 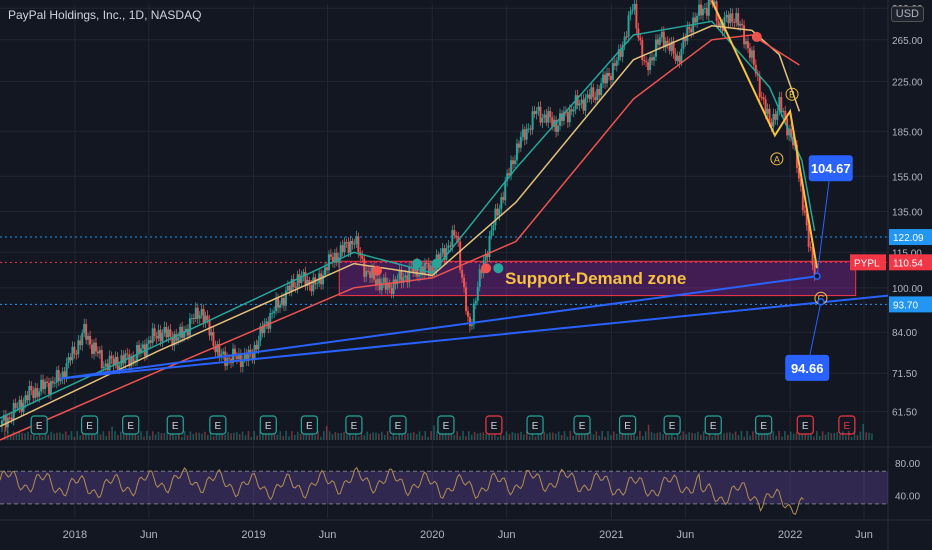 I want to click on currency-badge: USD, so click(x=907, y=14).